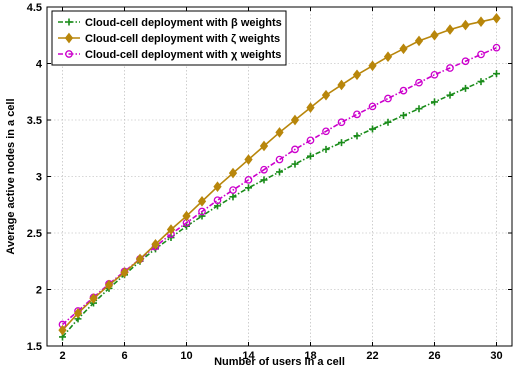 This screenshot has width=522, height=370. Describe the element at coordinates (186, 356) in the screenshot. I see `x-tick-label: 10` at that location.